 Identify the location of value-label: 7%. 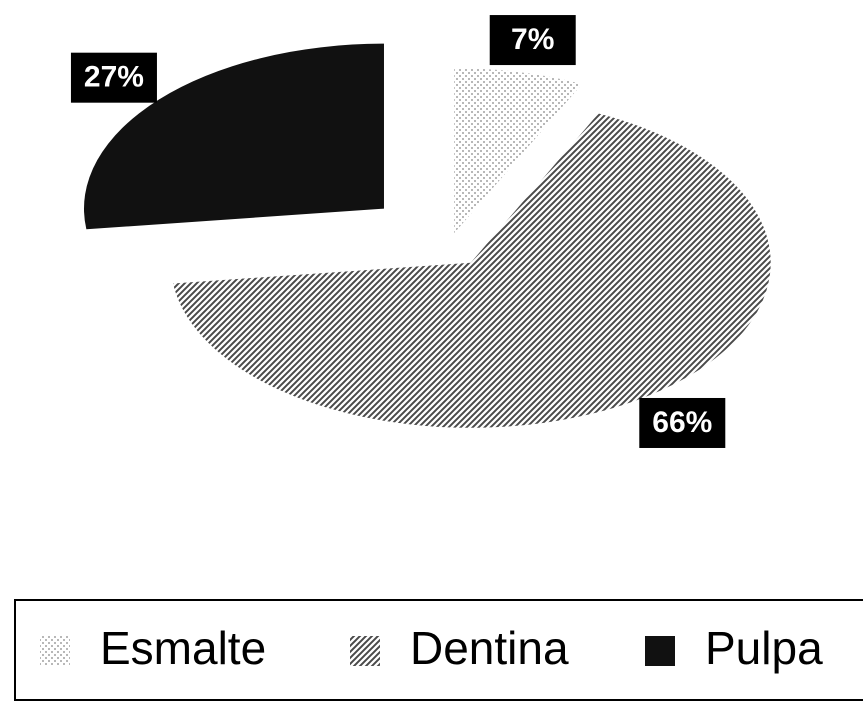
(532, 39).